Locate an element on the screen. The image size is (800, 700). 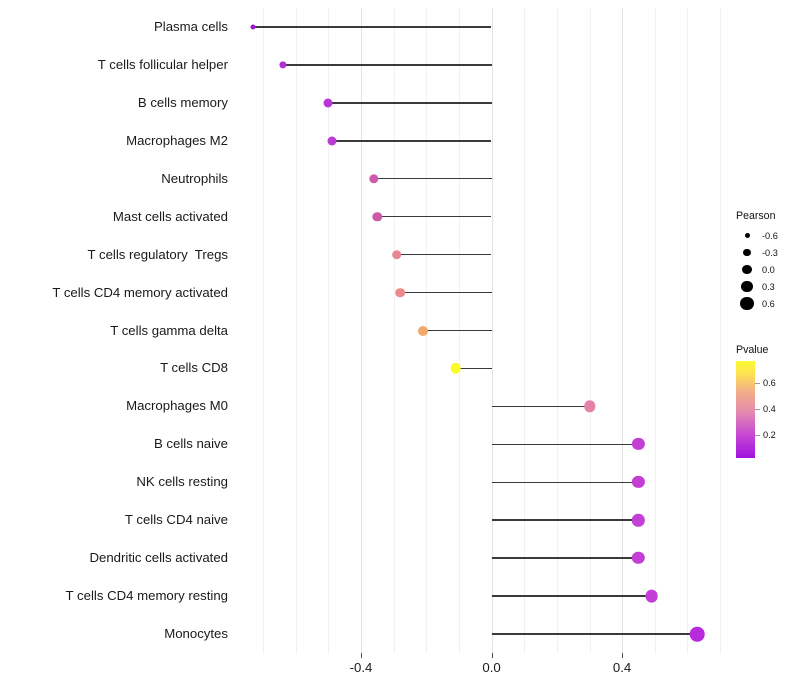
y-axis-tick-label: Macrophages M2 is located at coordinates (177, 140).